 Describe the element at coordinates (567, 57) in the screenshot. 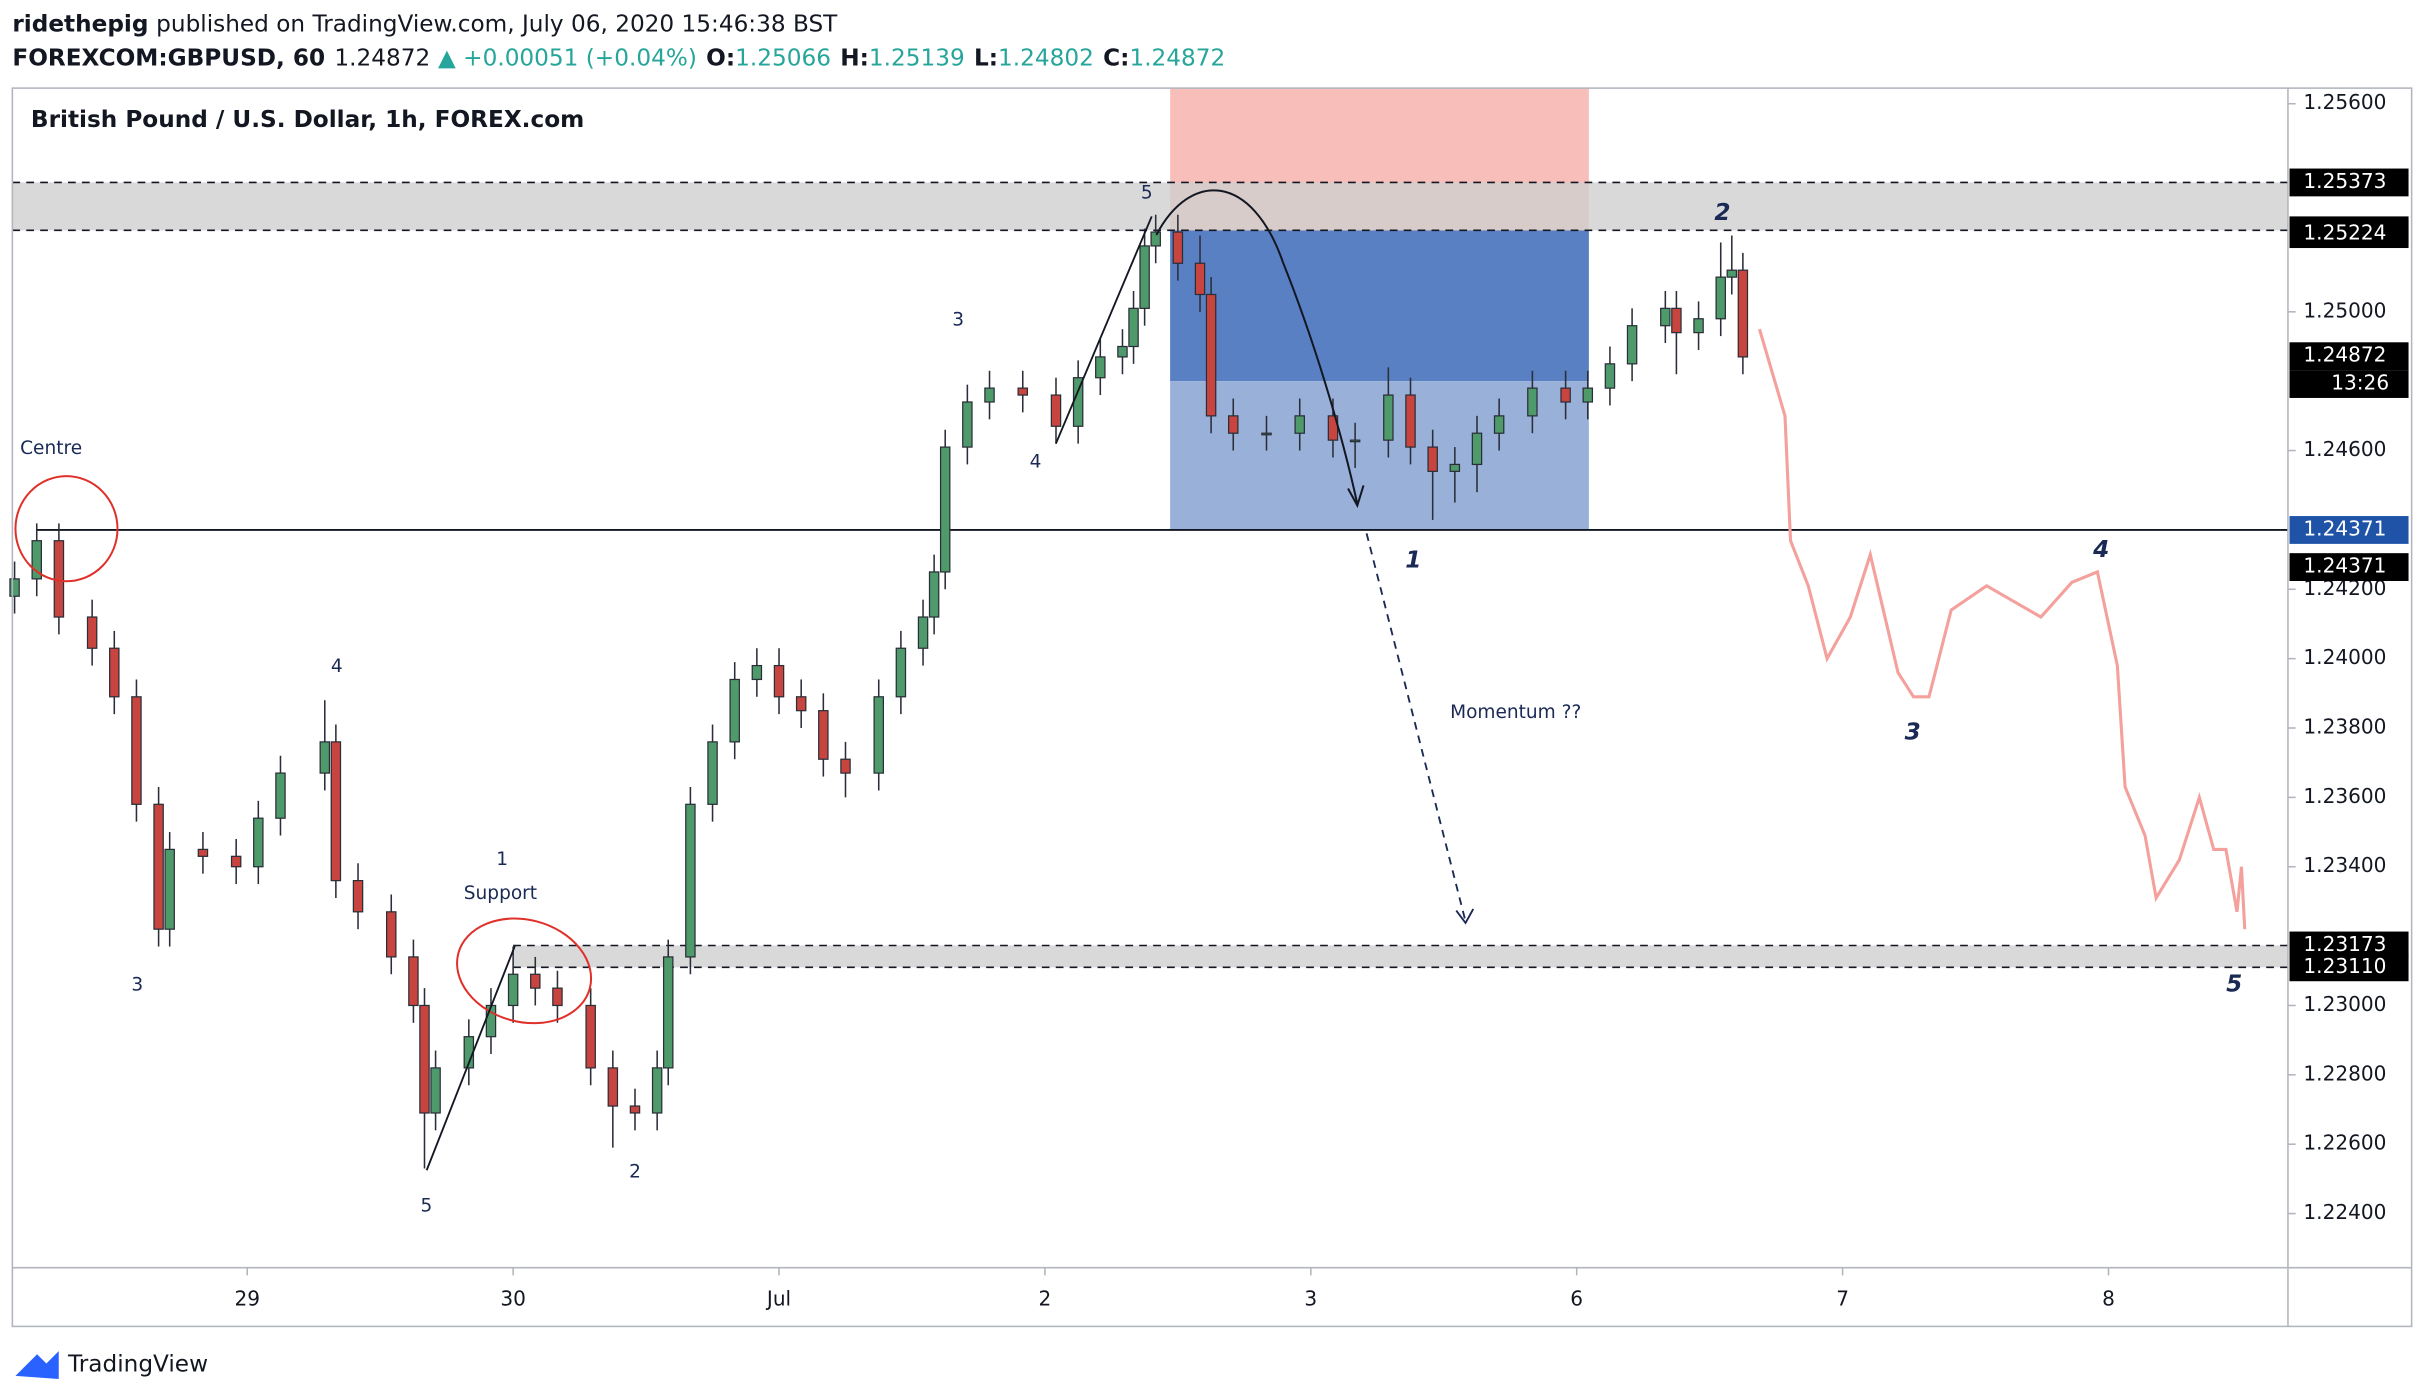

I see `change: ▲ +0.00051 (+0.04%)` at that location.